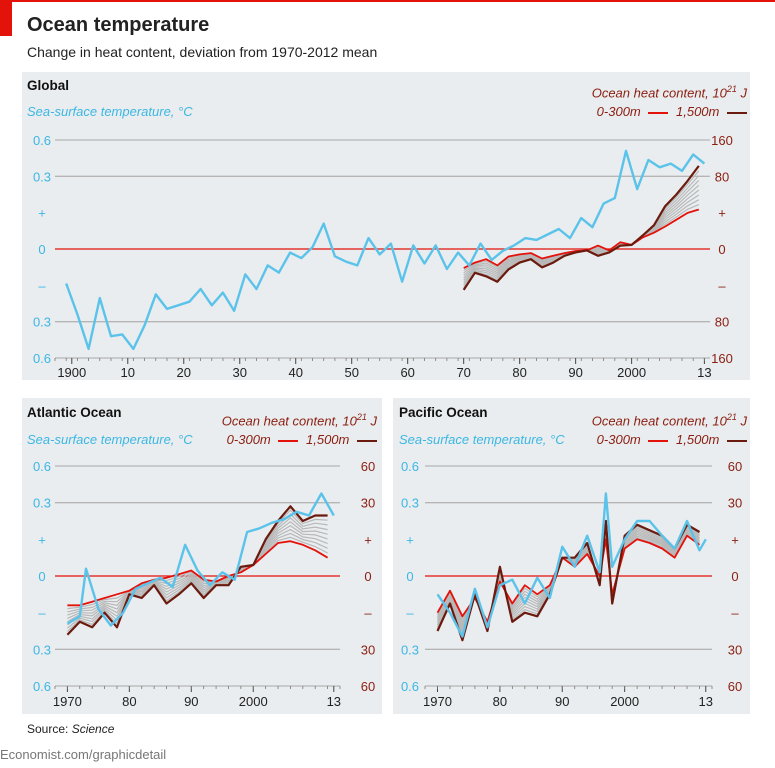  What do you see at coordinates (735, 649) in the screenshot?
I see `pacific-right-tick-5: 30` at bounding box center [735, 649].